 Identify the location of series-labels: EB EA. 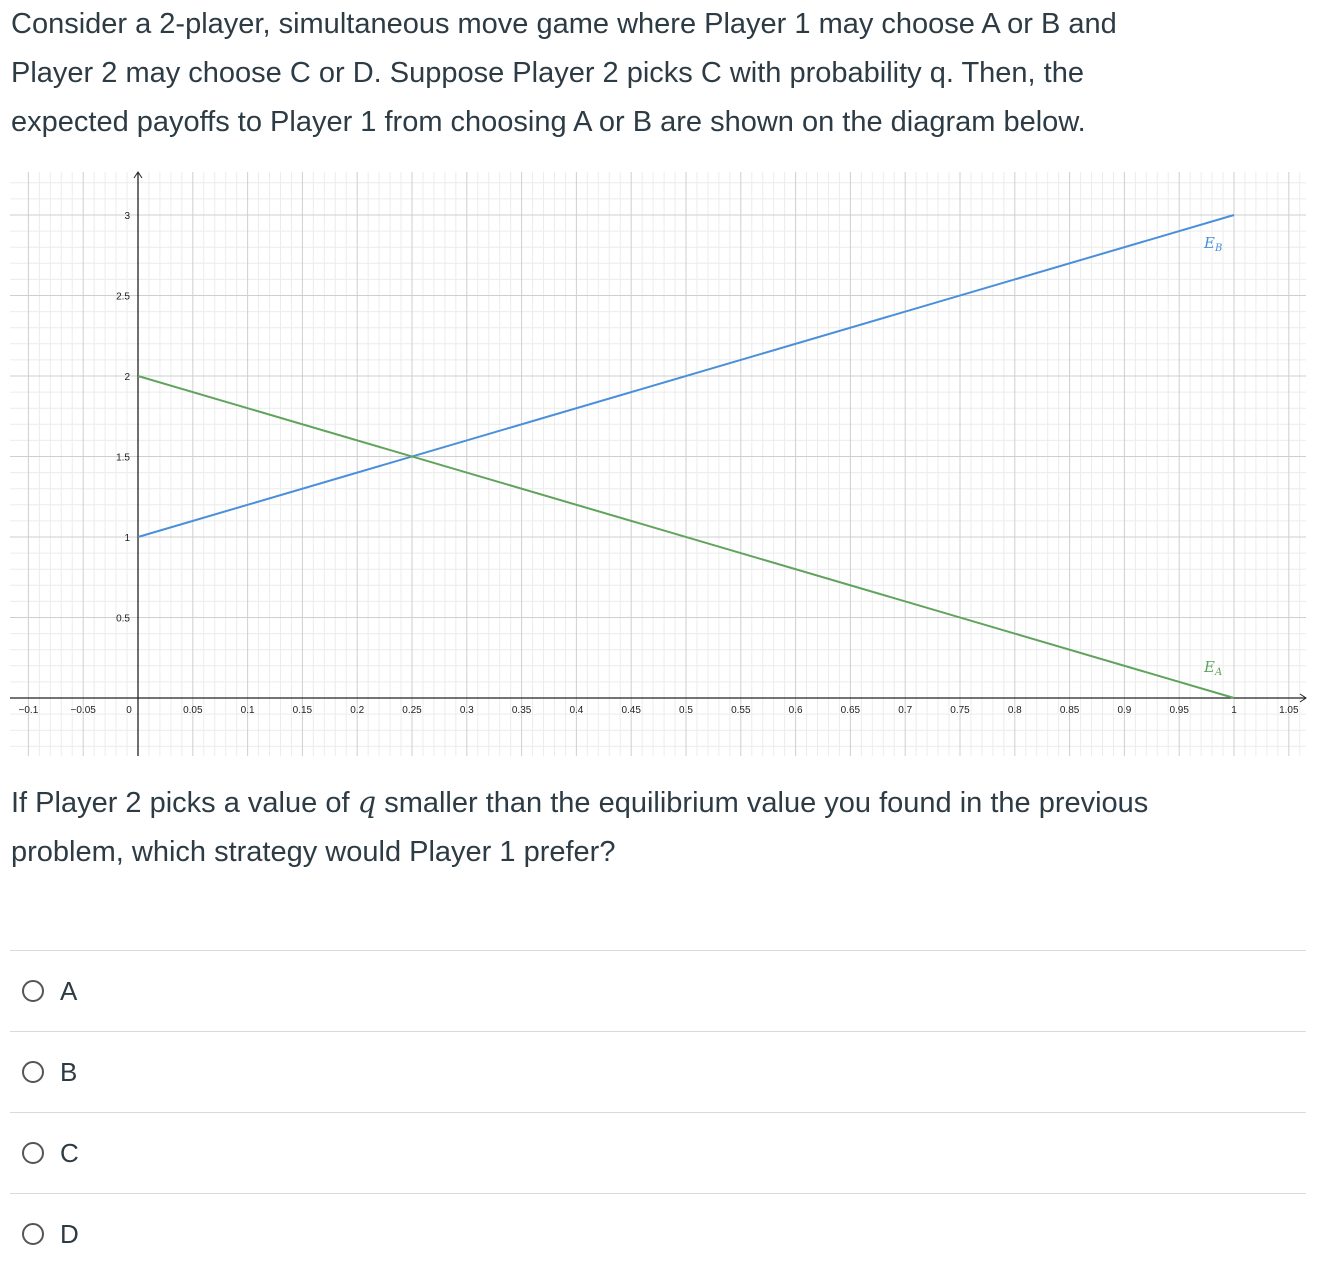
(1212, 456).